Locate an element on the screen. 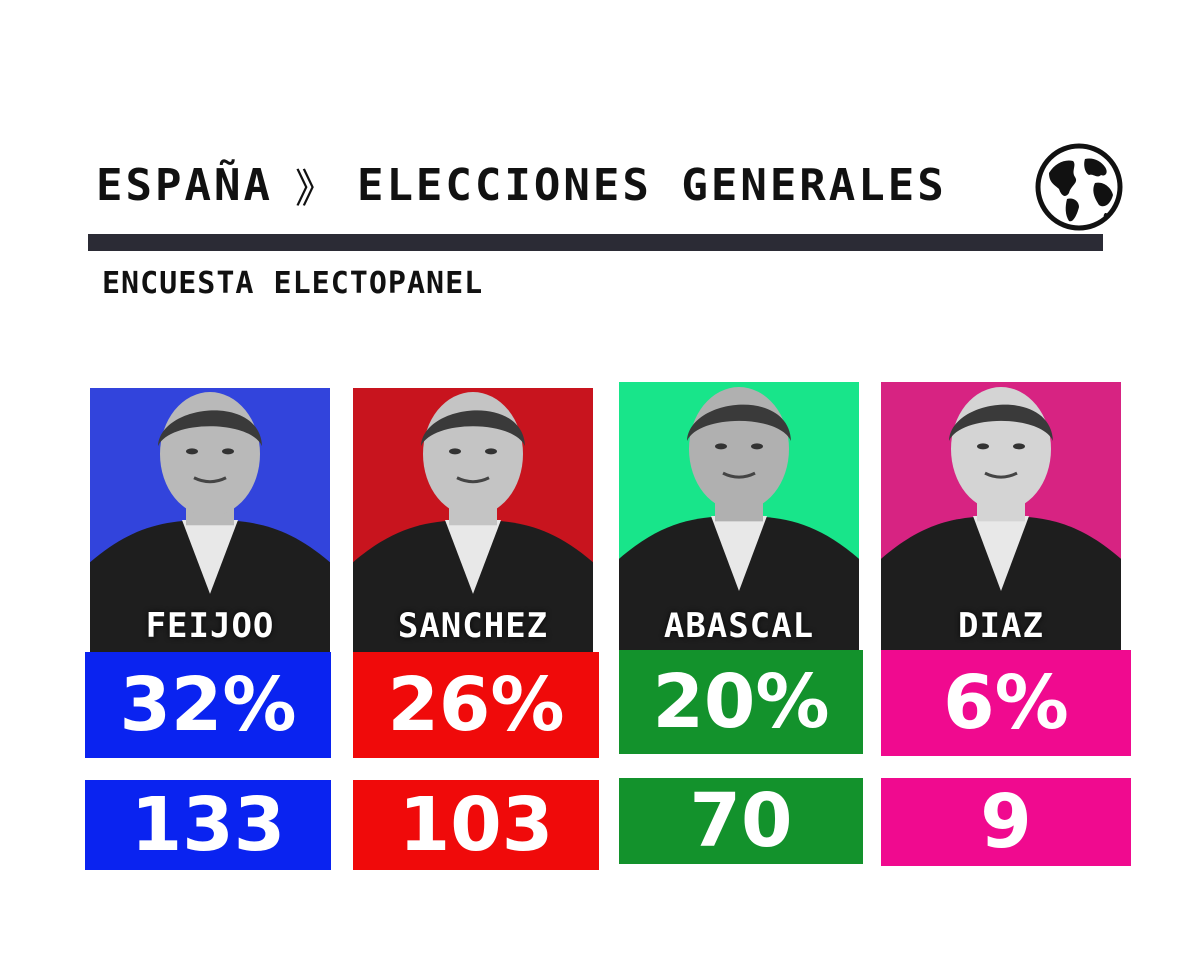  photo-abascal is located at coordinates (739, 516).